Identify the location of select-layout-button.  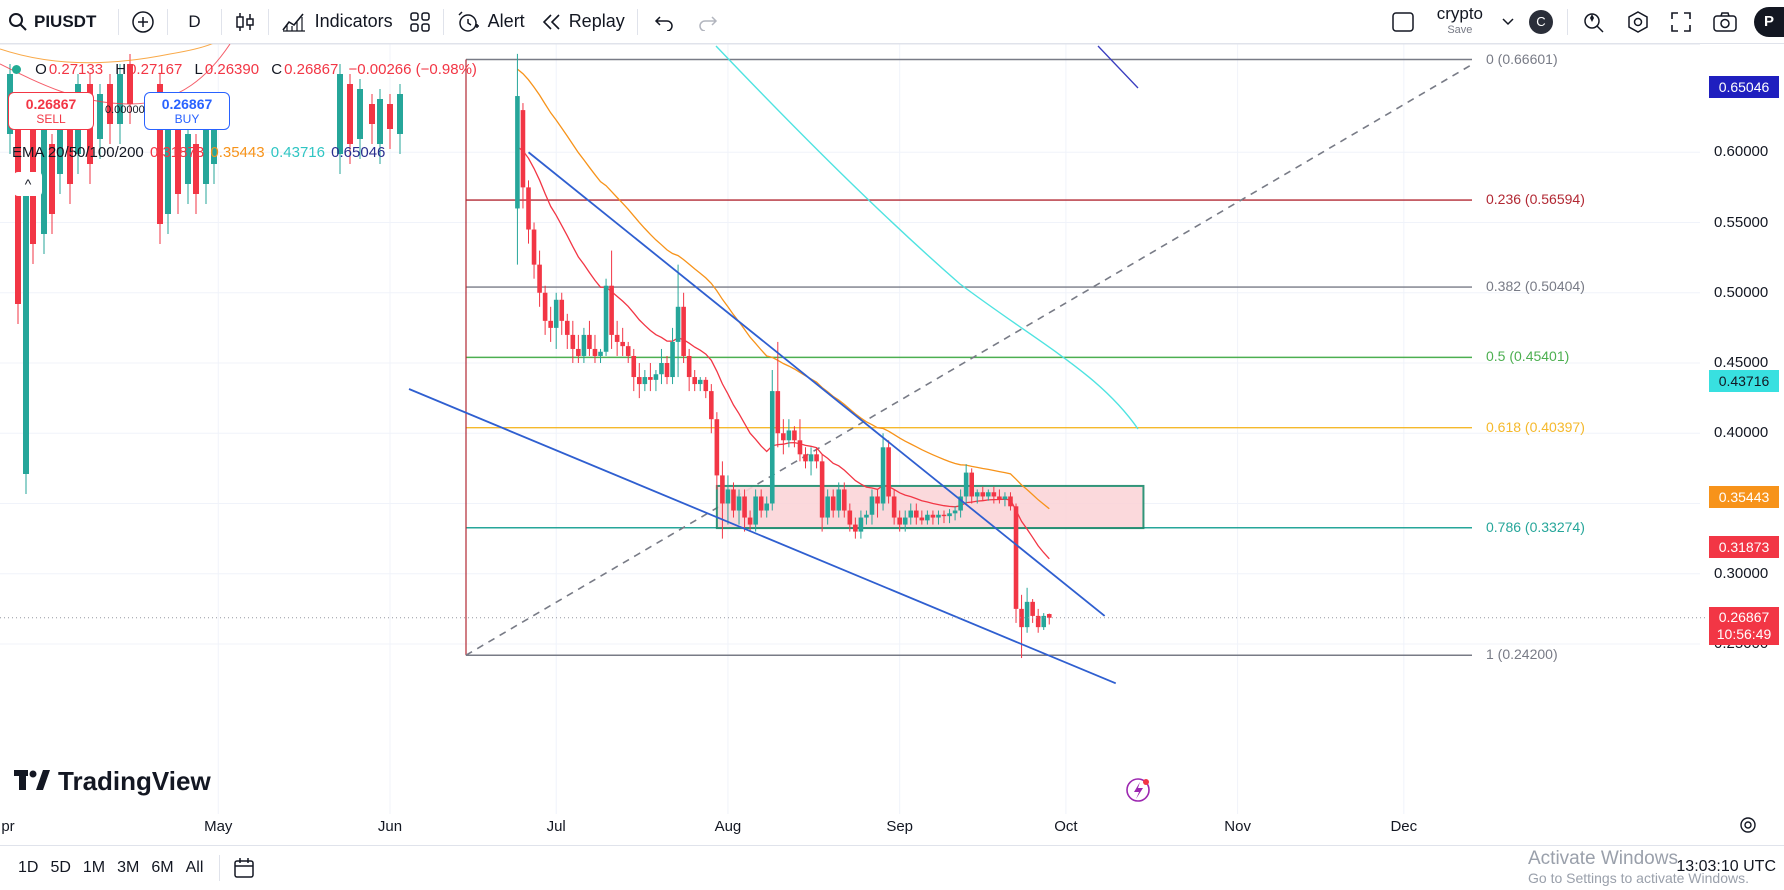
(1403, 22).